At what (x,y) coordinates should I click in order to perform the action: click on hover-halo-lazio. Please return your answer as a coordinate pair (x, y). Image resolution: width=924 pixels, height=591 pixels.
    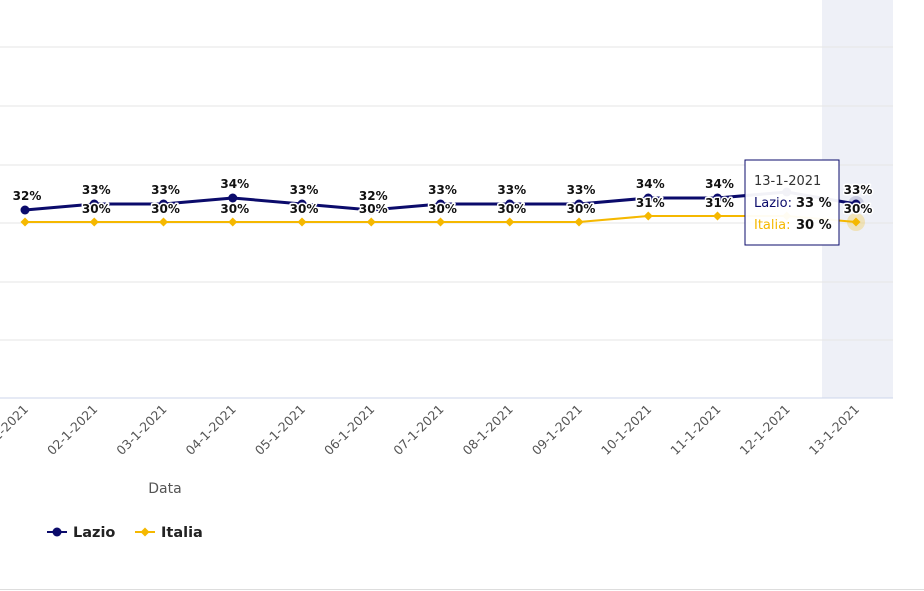
    Looking at the image, I should click on (856, 204).